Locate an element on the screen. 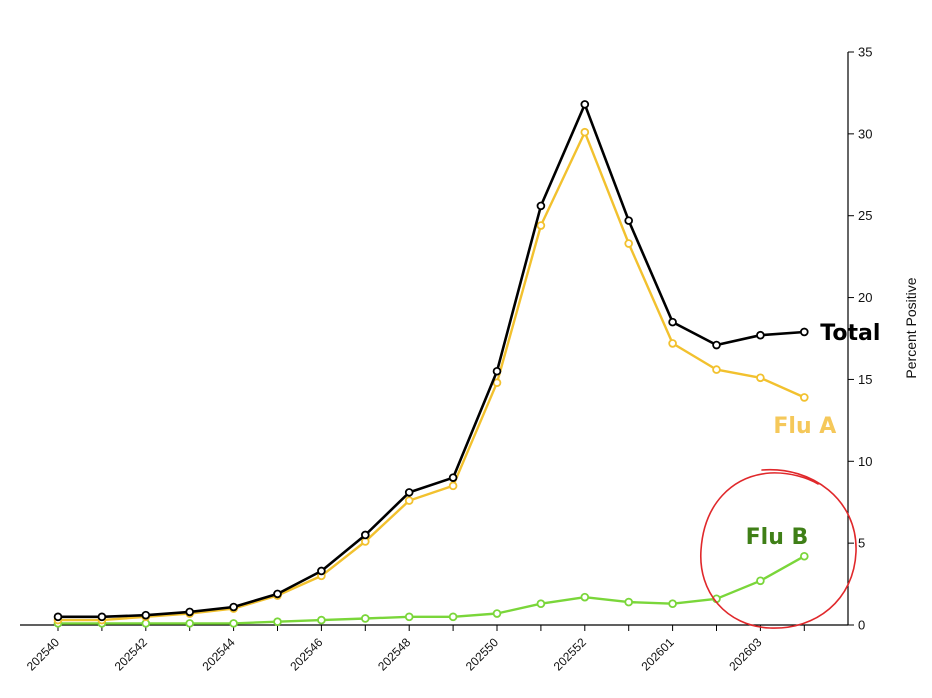  x-tick-label: 202542 is located at coordinates (131, 654).